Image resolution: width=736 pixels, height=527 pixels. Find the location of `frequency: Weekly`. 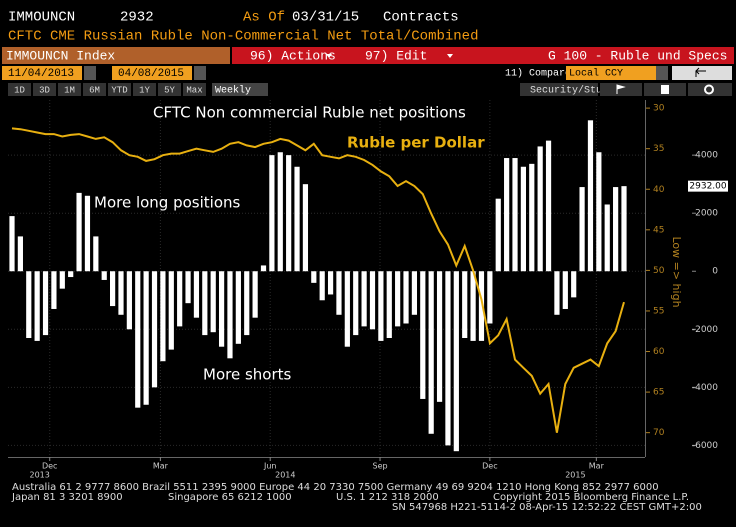

frequency: Weekly is located at coordinates (233, 91).